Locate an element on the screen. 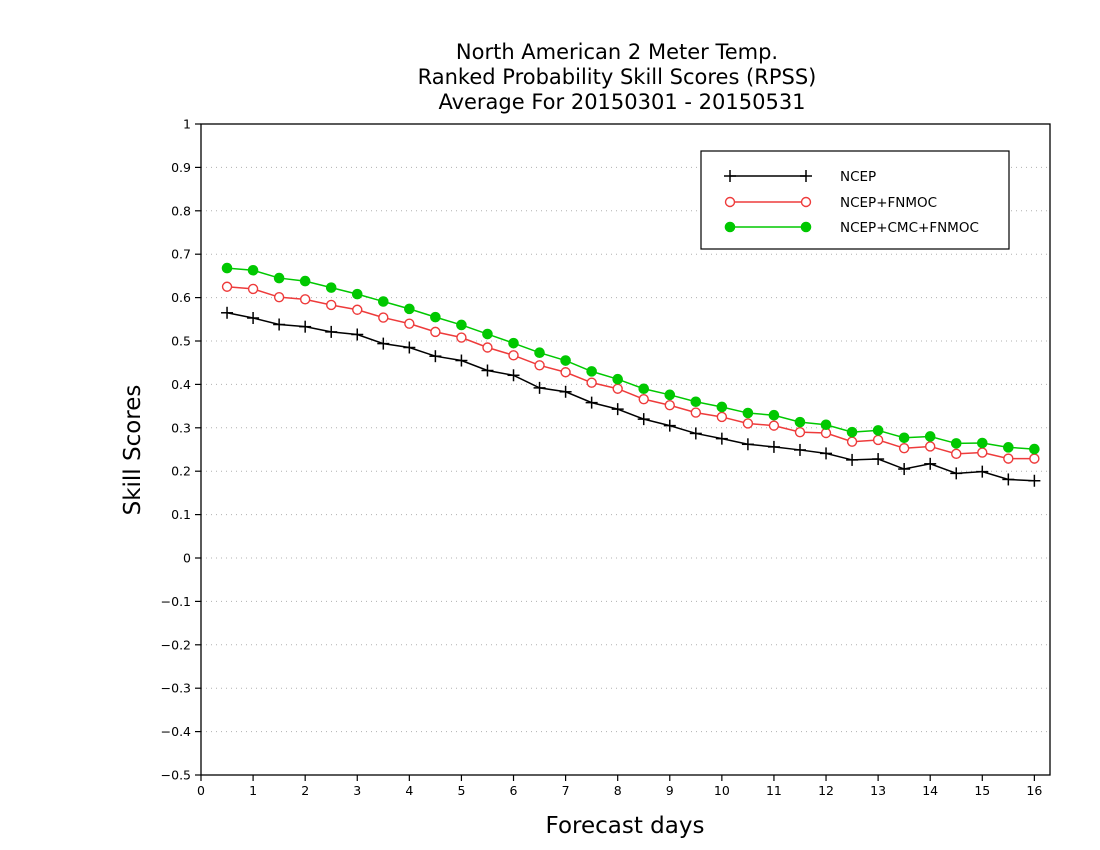 Image resolution: width=1100 pixels, height=850 pixels. x-tick-label: 14 is located at coordinates (930, 790).